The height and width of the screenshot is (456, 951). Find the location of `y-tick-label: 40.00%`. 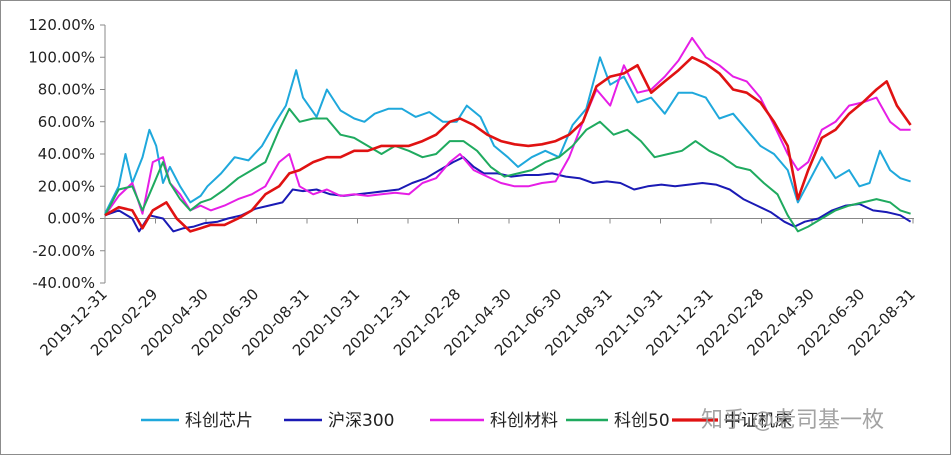

y-tick-label: 40.00% is located at coordinates (66, 154).